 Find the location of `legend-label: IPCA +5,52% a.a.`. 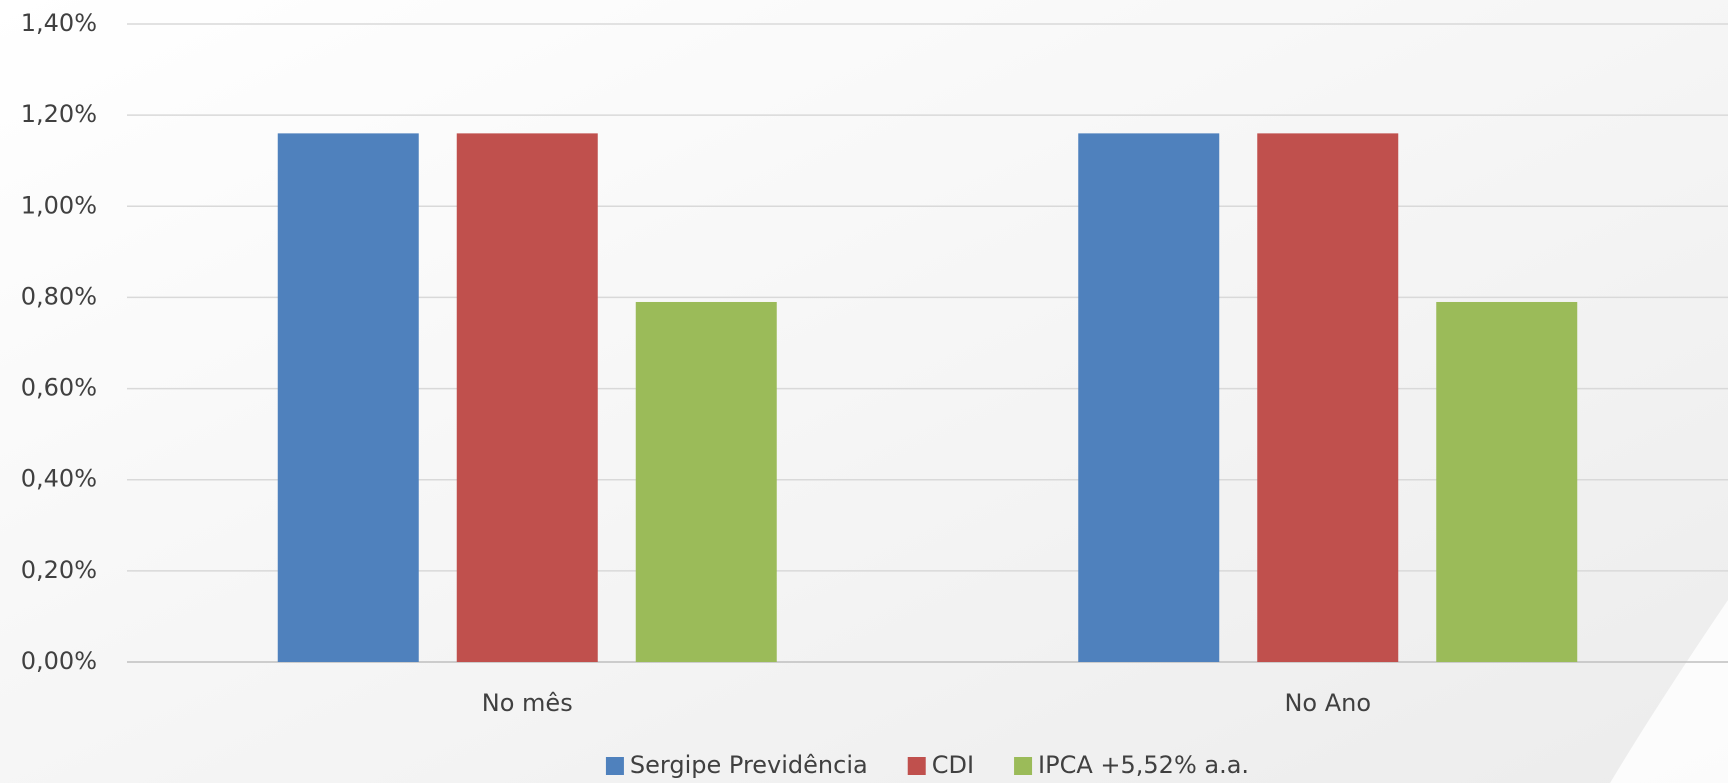

legend-label: IPCA +5,52% a.a. is located at coordinates (1143, 765).